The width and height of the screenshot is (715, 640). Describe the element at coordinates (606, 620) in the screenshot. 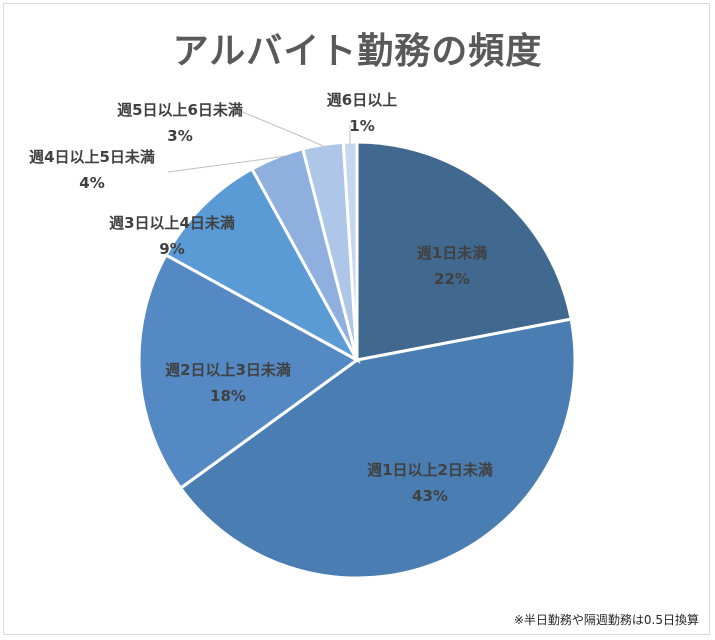

I see `footnote: ※半日勤務や隔週勤務は0.5日換算` at that location.